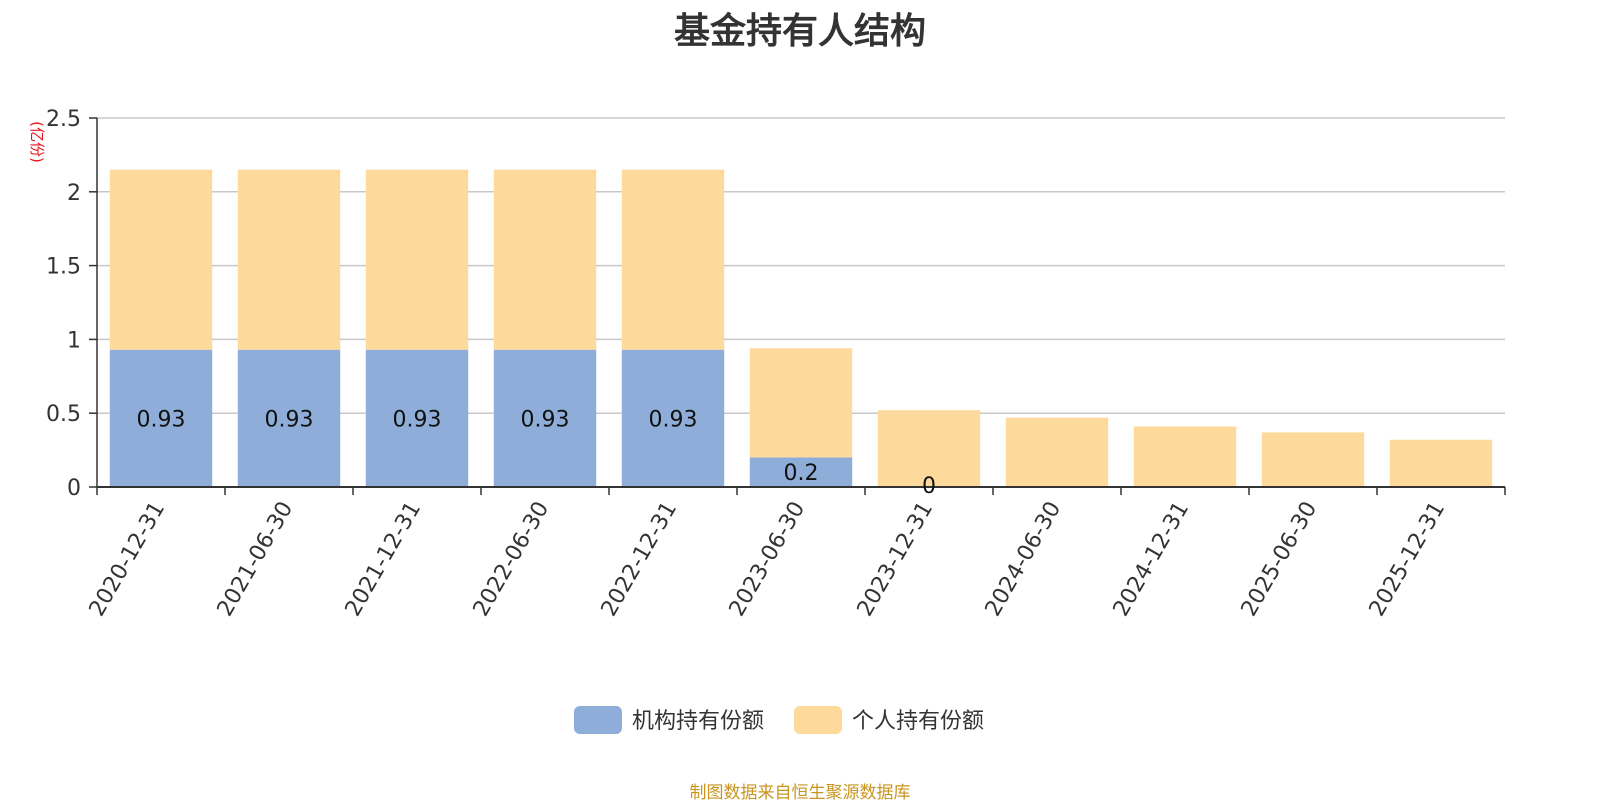 The height and width of the screenshot is (803, 1600). What do you see at coordinates (918, 721) in the screenshot?
I see `legend-label: 个人持有份额` at bounding box center [918, 721].